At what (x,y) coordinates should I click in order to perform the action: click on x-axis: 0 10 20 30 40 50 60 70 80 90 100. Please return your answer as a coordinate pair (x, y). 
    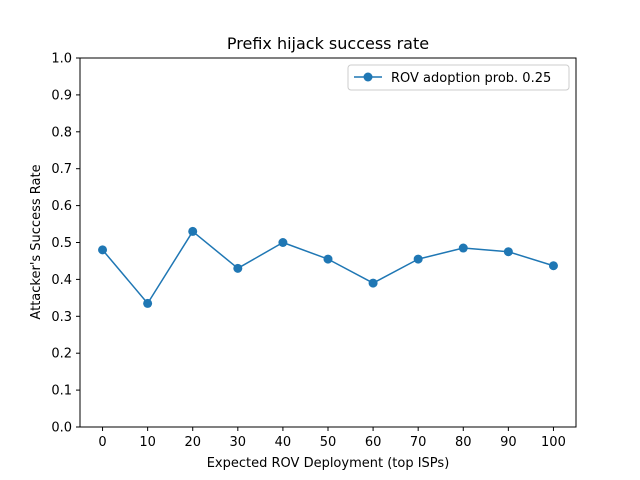
    Looking at the image, I should click on (332, 438).